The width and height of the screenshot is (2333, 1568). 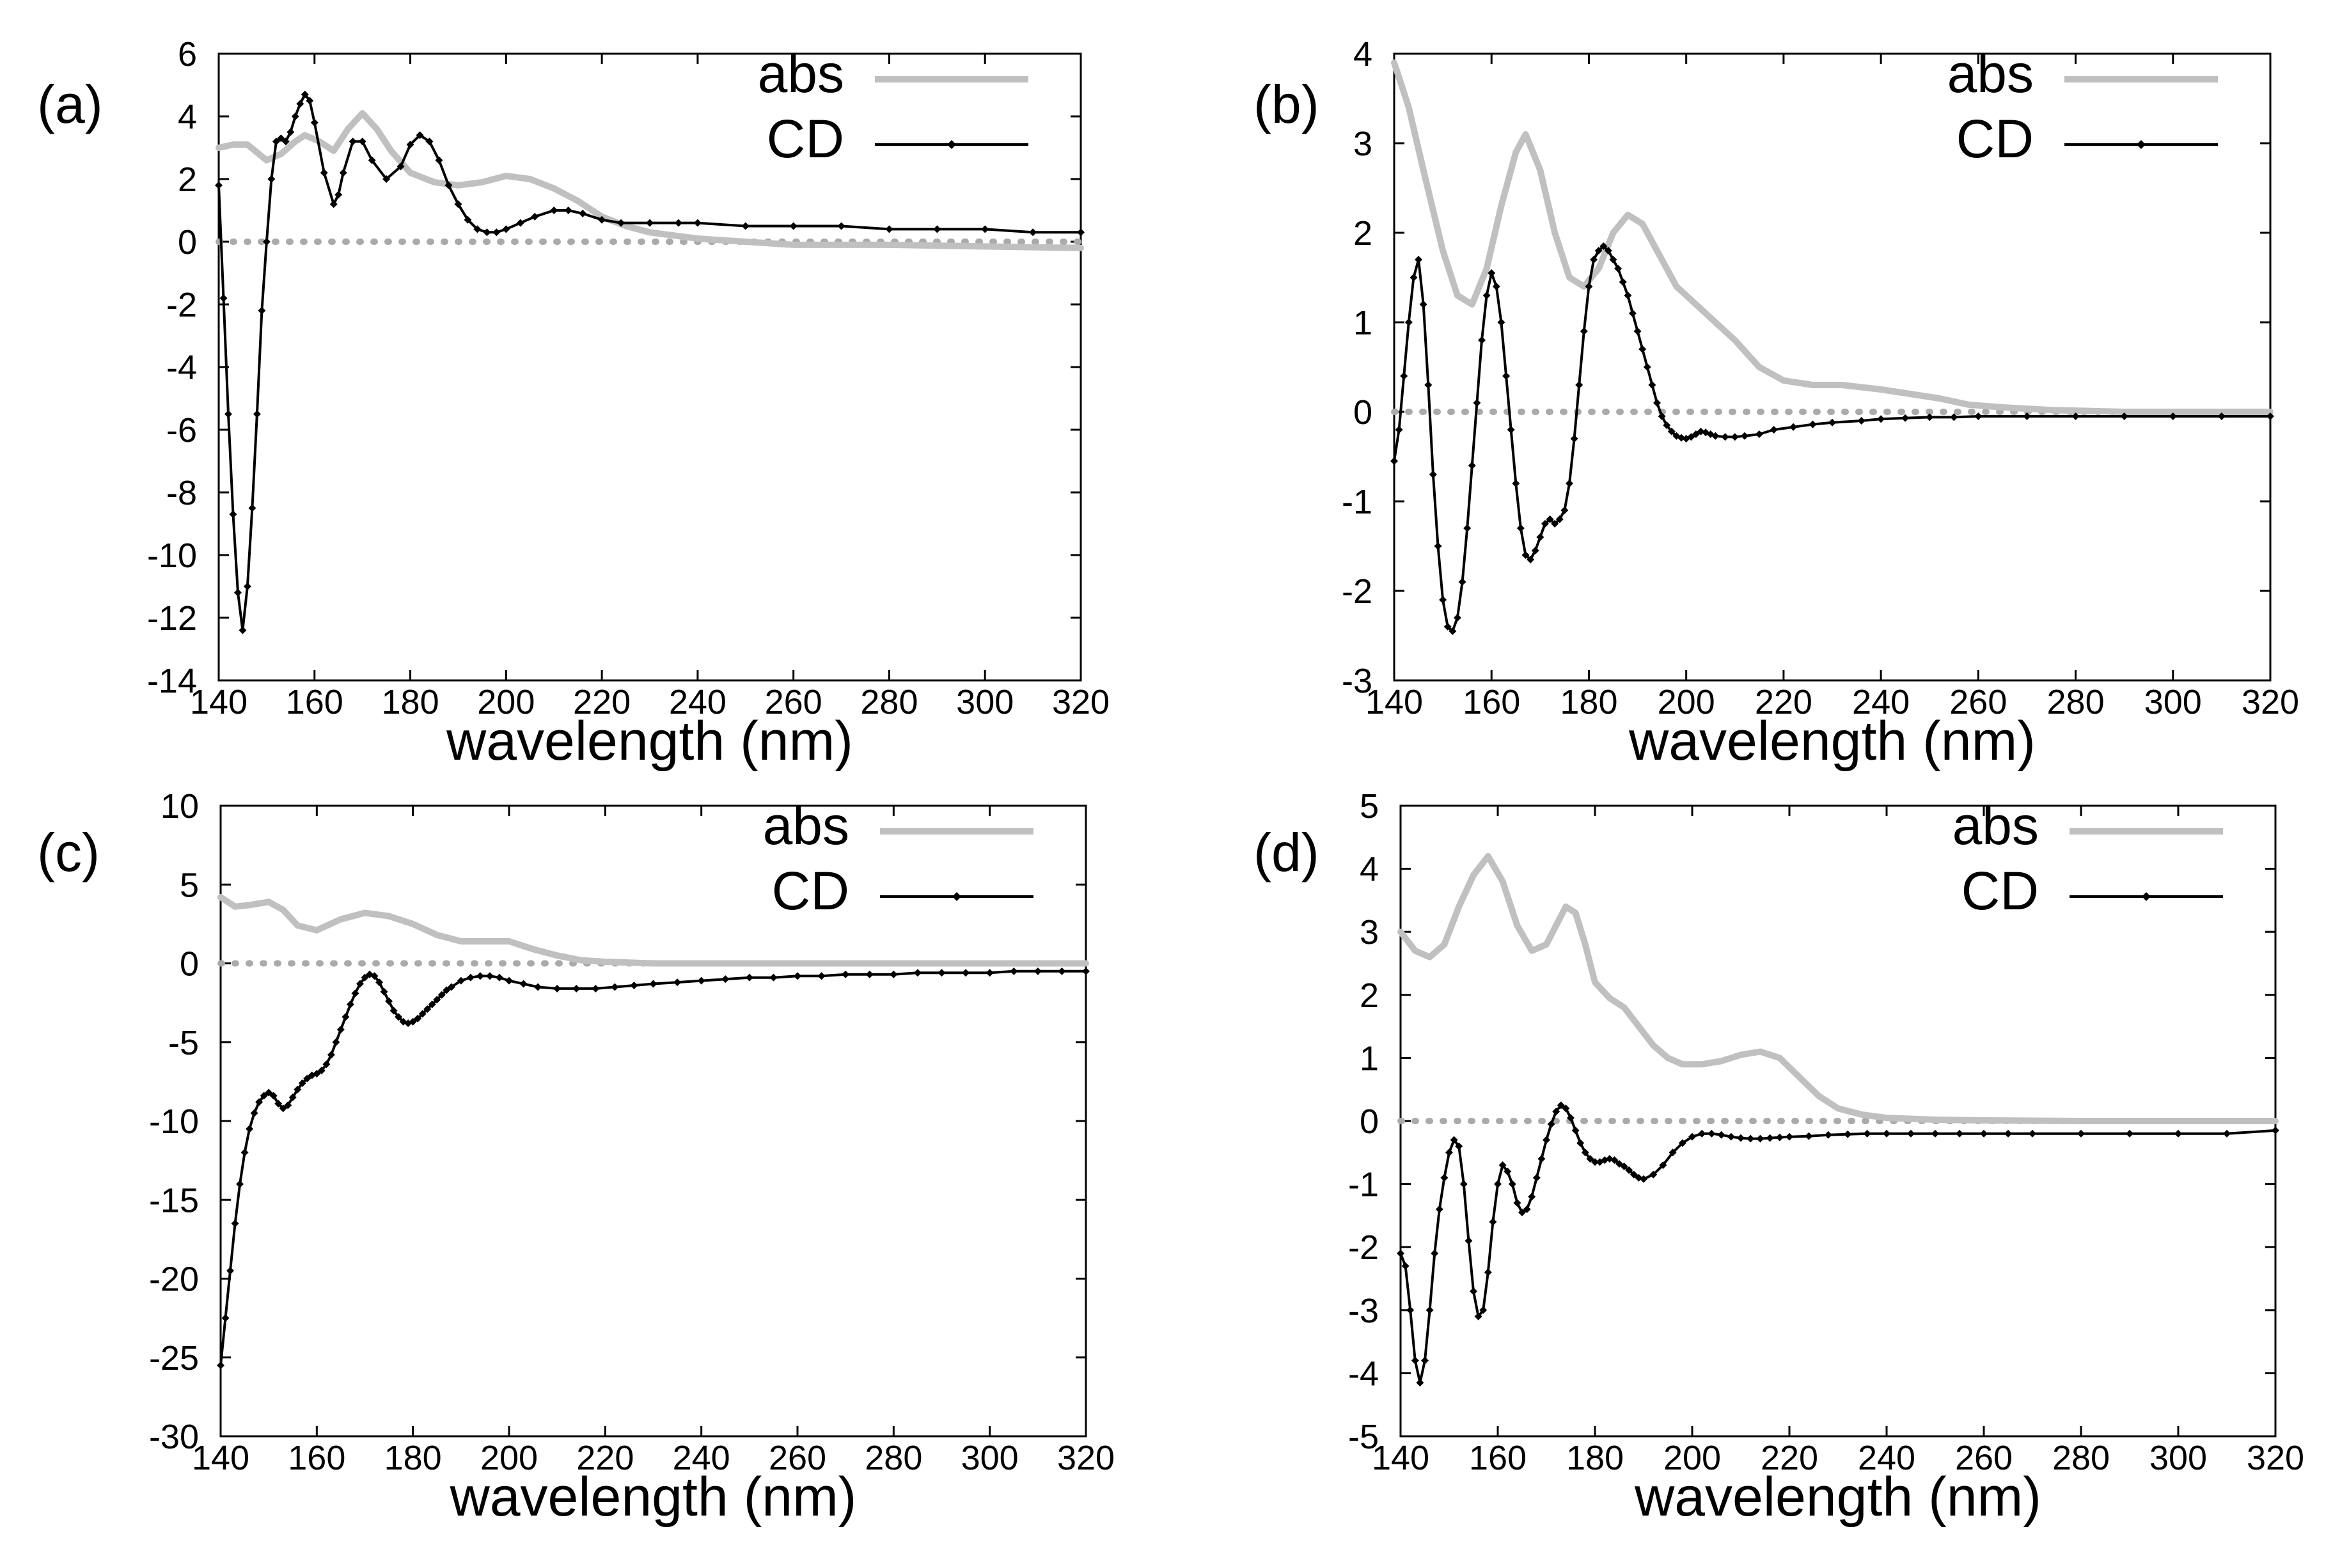 I want to click on x-tick-label: 180, so click(x=1588, y=702).